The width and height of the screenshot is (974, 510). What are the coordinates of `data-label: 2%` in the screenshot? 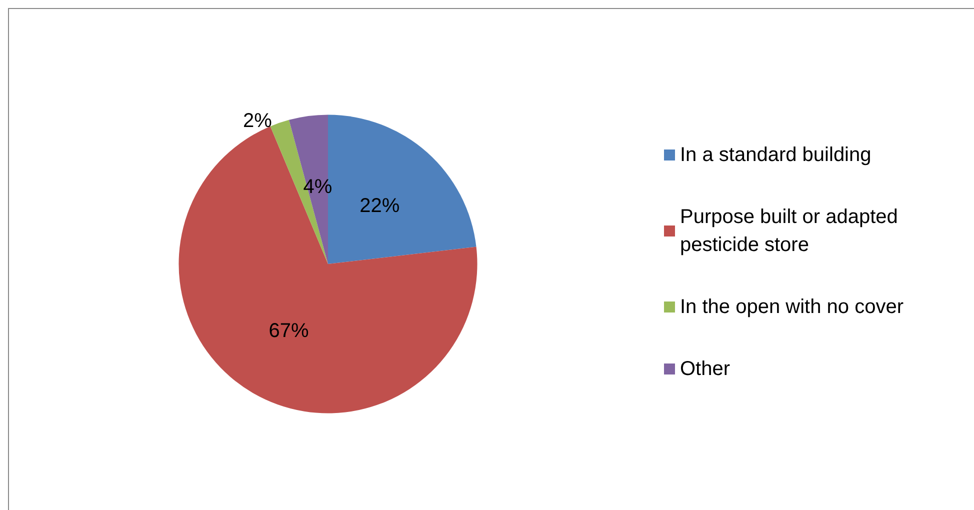 It's located at (257, 121).